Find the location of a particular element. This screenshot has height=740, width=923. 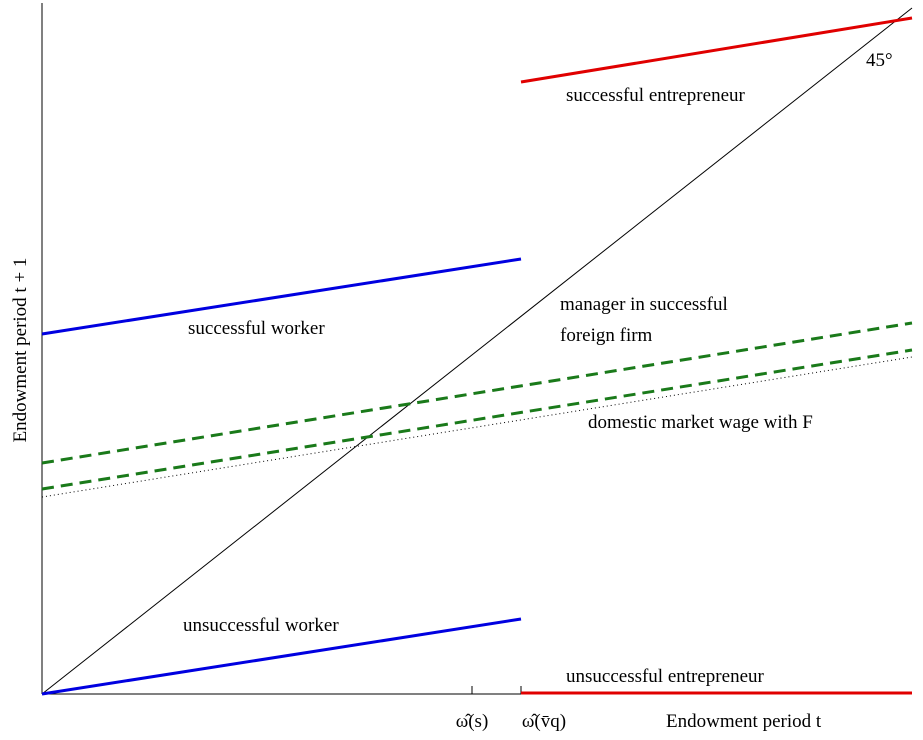

line-label: successful worker is located at coordinates (256, 328).